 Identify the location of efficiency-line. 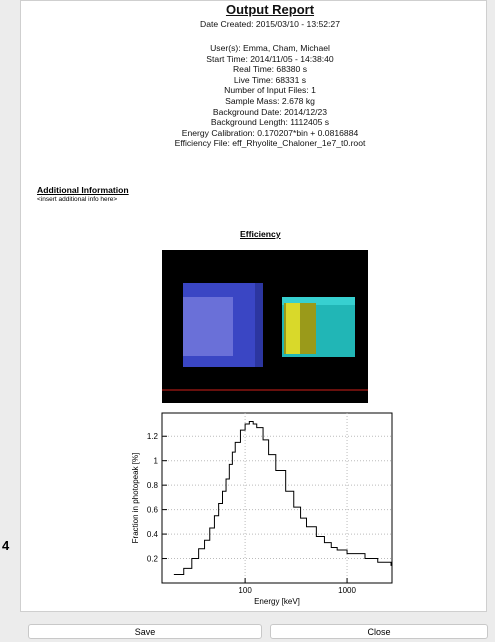
(282, 498).